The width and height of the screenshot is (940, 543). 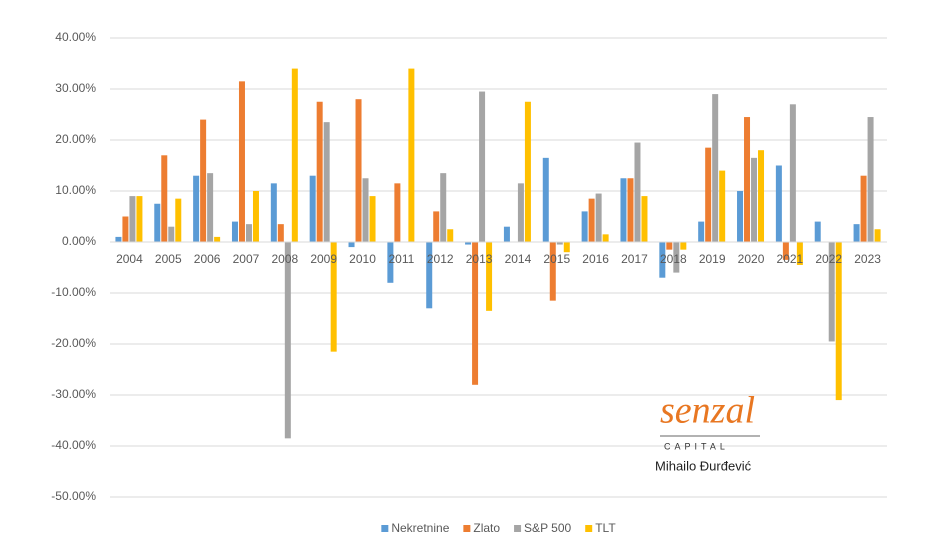 What do you see at coordinates (168, 259) in the screenshot?
I see `x-tick-label: 2005` at bounding box center [168, 259].